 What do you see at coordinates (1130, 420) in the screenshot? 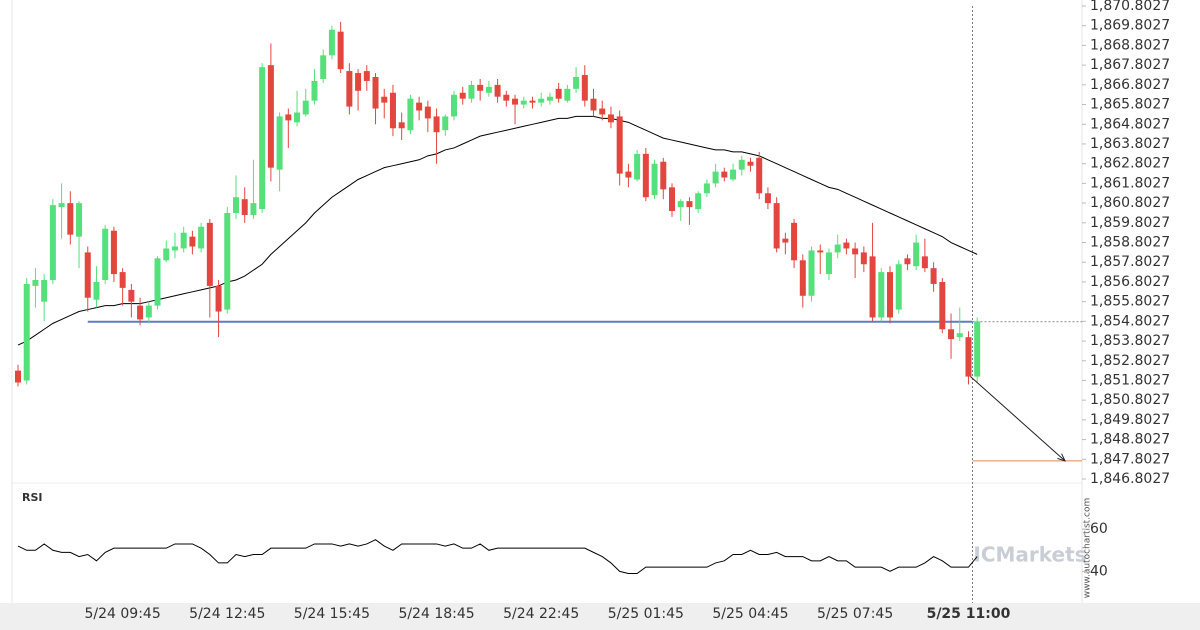
I see `y-tick-label: 1,849.8027` at bounding box center [1130, 420].